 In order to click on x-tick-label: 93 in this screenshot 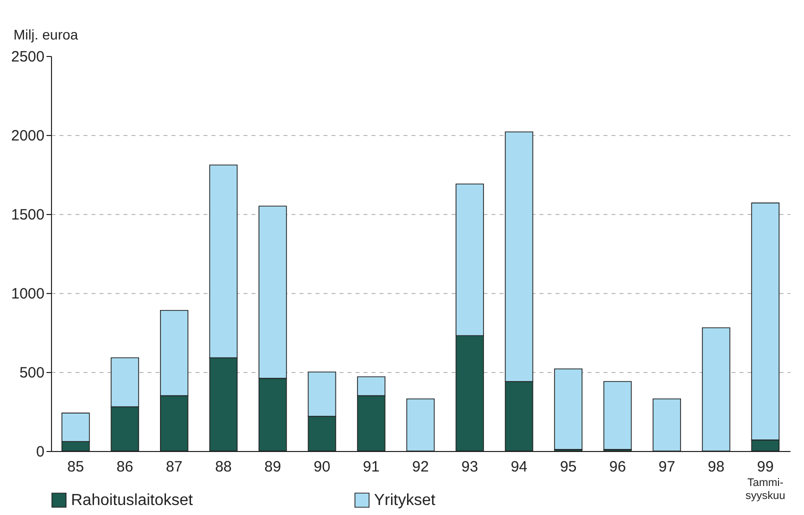, I will do `click(469, 467)`.